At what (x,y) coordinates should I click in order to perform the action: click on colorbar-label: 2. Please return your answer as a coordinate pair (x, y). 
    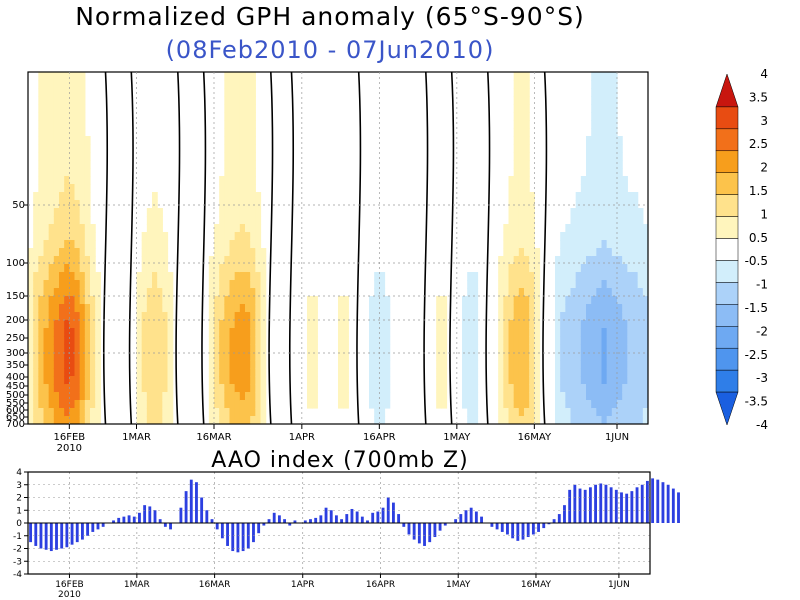
    Looking at the image, I should click on (764, 168).